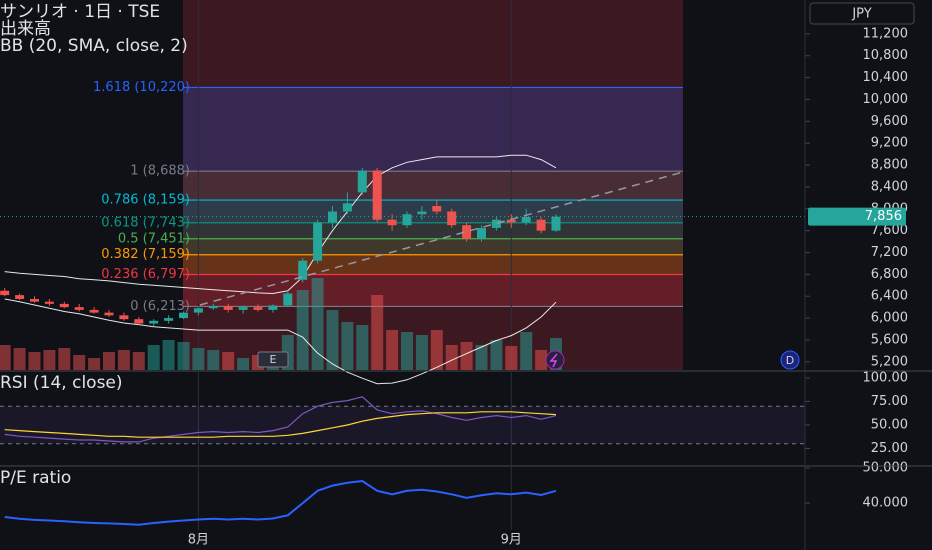  I want to click on y-tick-label: 8,400, so click(889, 186).